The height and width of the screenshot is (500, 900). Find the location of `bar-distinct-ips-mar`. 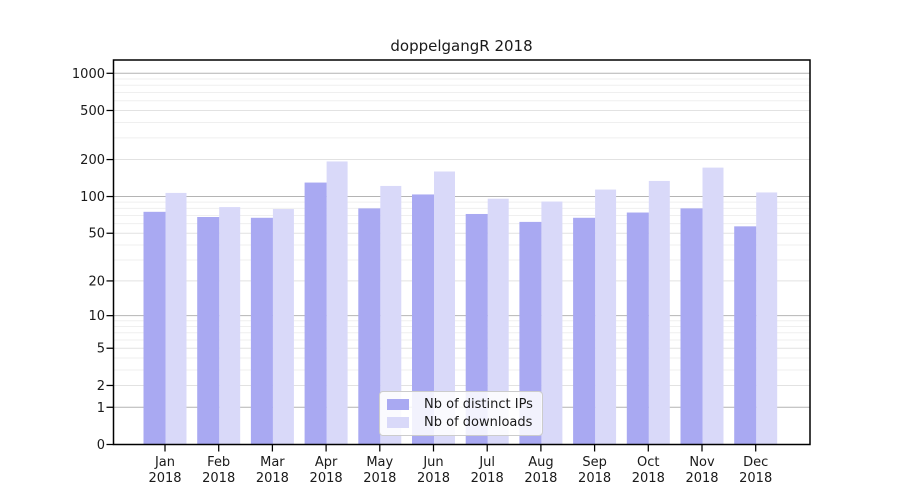

bar-distinct-ips-mar is located at coordinates (261, 331).